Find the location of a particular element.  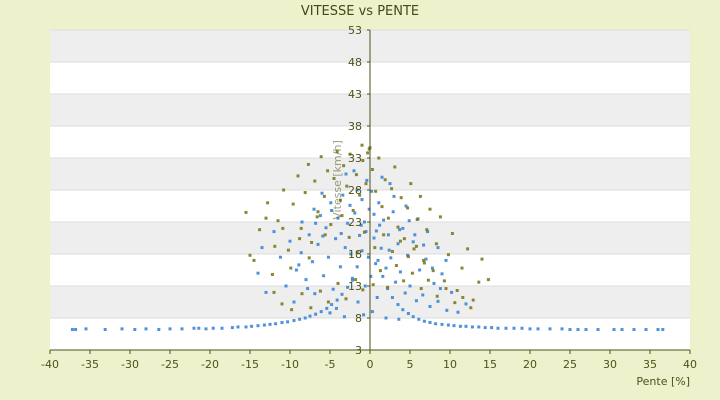

y-tick-label: 38 is located at coordinates (355, 126).